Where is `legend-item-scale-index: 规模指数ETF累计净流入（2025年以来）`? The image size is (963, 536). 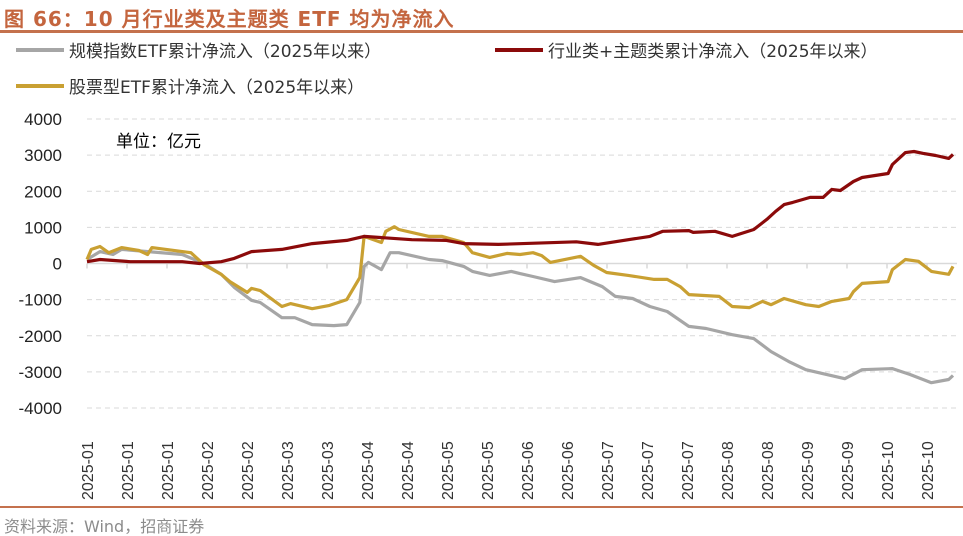
legend-item-scale-index: 规模指数ETF累计净流入（2025年以来） is located at coordinates (198, 49).